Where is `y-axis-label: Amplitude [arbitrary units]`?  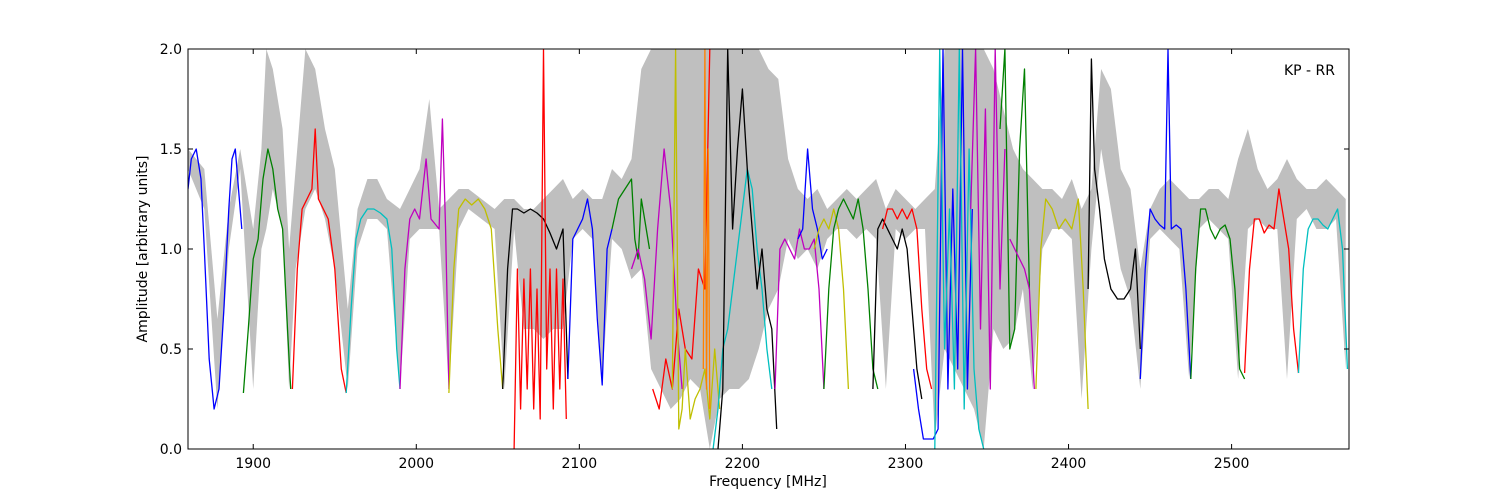 y-axis-label: Amplitude [arbitrary units] is located at coordinates (143, 249).